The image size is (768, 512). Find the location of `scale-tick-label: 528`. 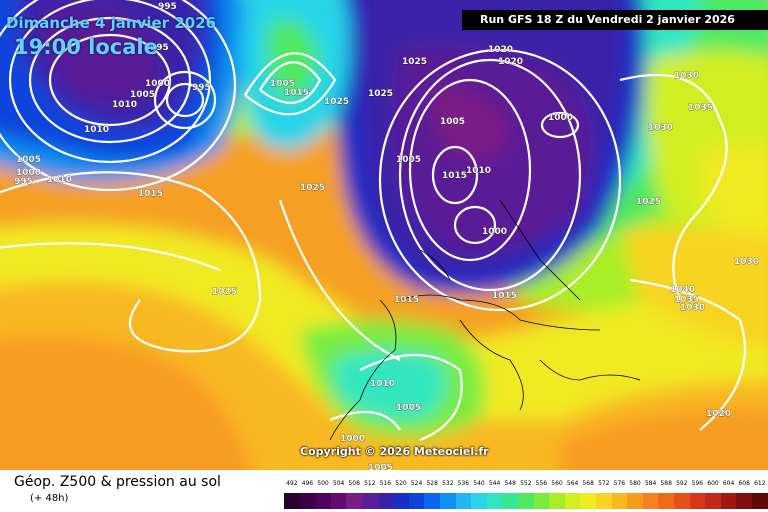

scale-tick-label: 528 is located at coordinates (432, 483).